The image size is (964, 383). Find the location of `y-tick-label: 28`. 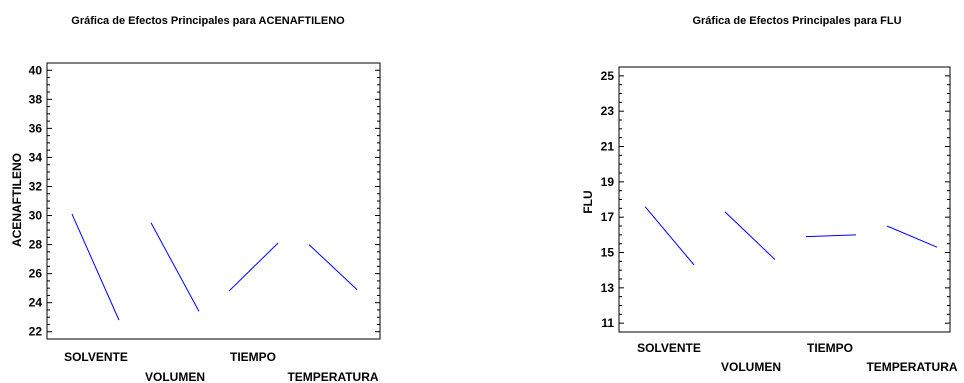

y-tick-label: 28 is located at coordinates (36, 245).